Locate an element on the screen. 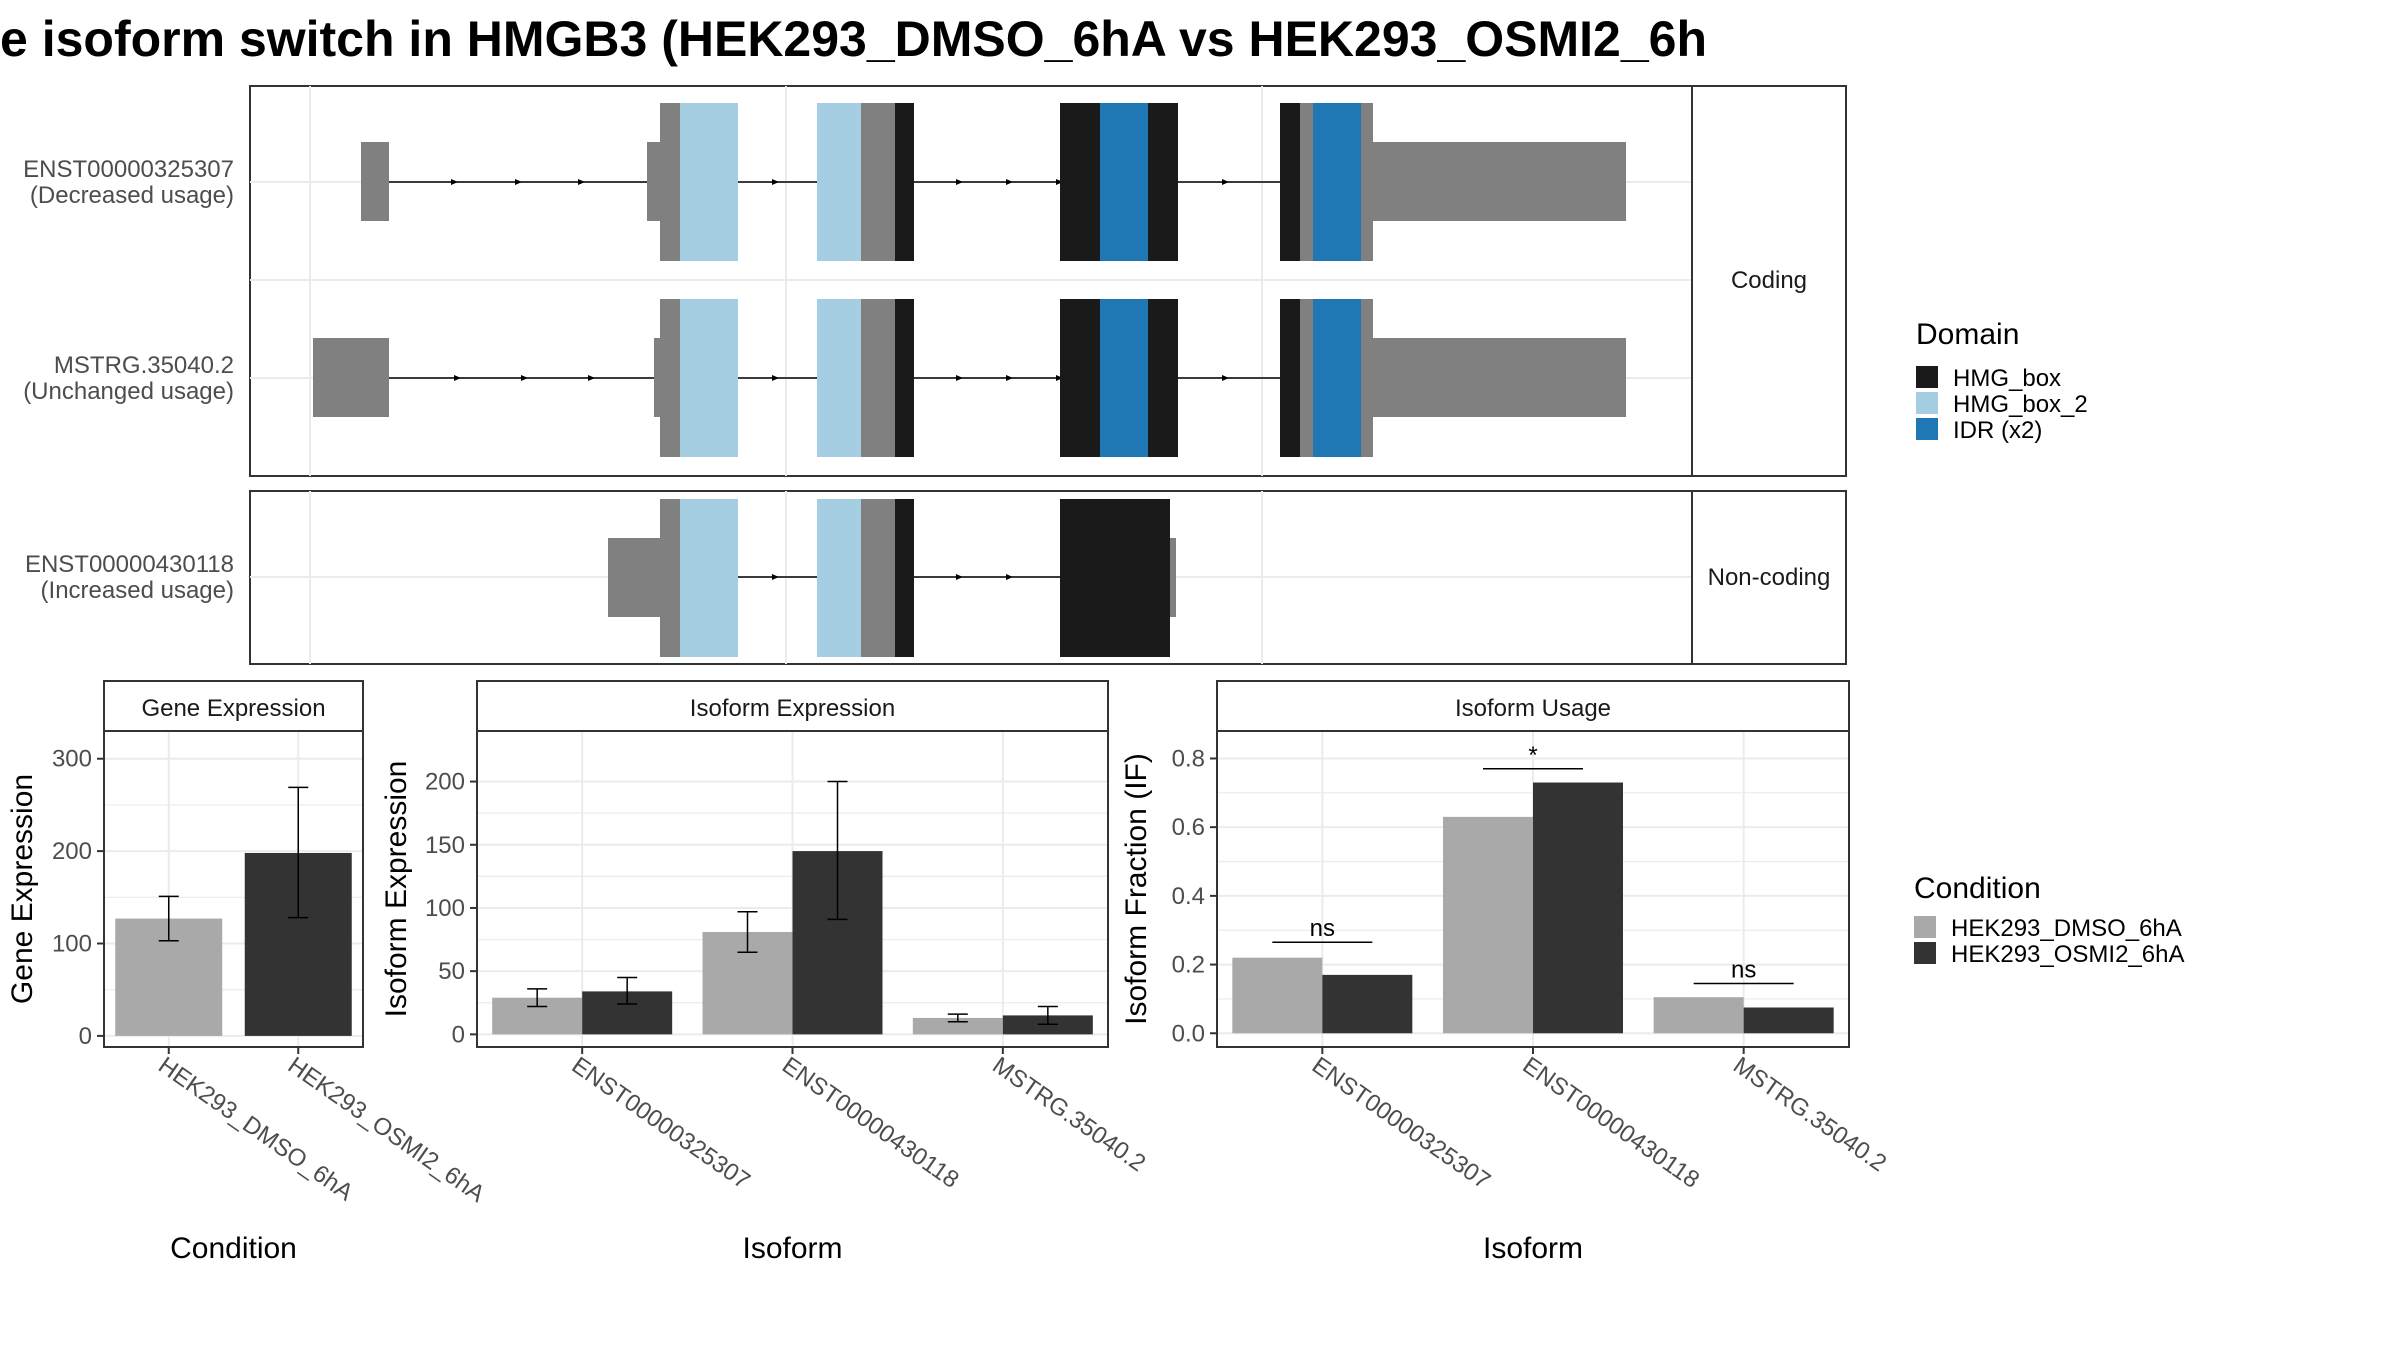 This screenshot has height=1350, width=2400. transcript-enst00000430118 is located at coordinates (892, 578).